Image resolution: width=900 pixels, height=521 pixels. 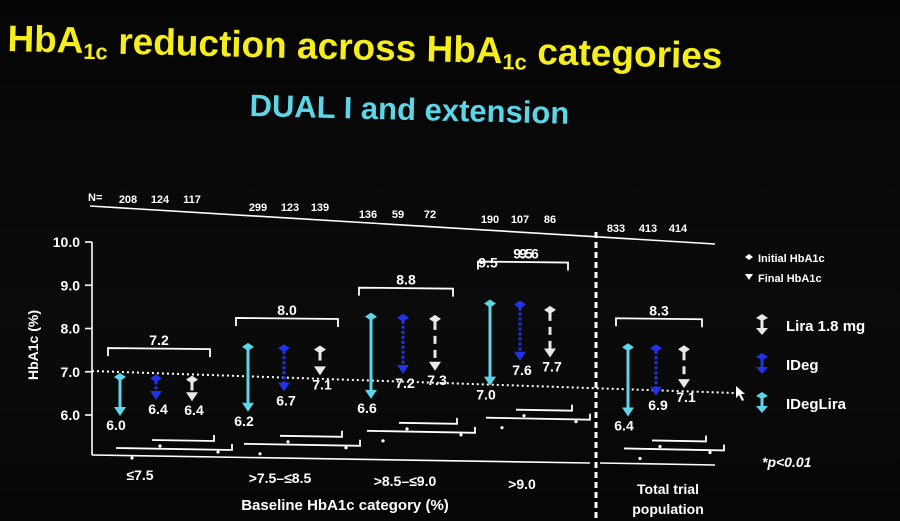 I want to click on cursor-icon, so click(x=740, y=393).